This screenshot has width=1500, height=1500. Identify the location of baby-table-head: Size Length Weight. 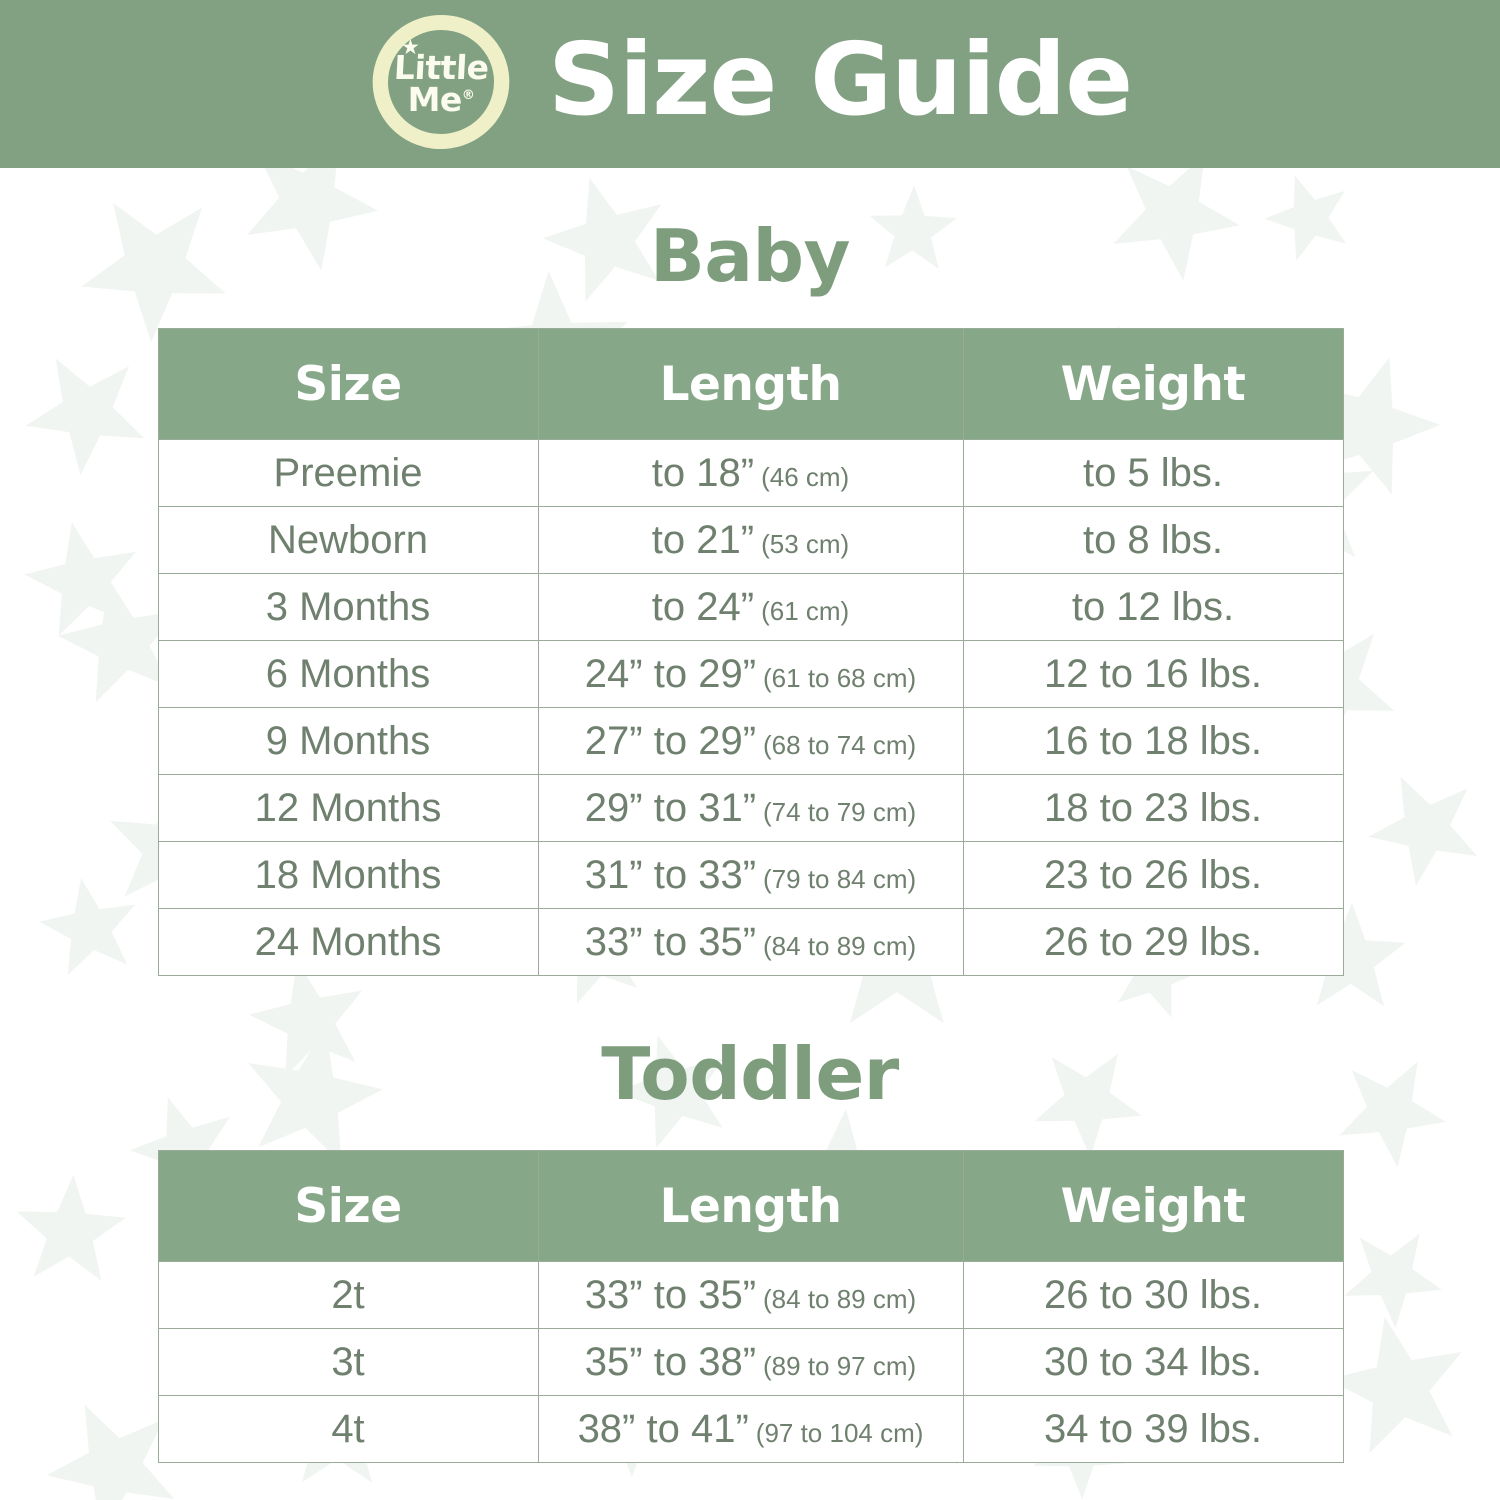
(750, 384).